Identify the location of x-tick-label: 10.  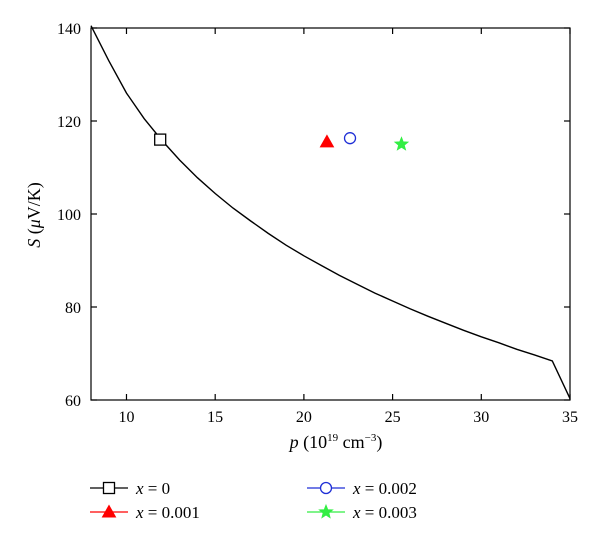
(126, 417).